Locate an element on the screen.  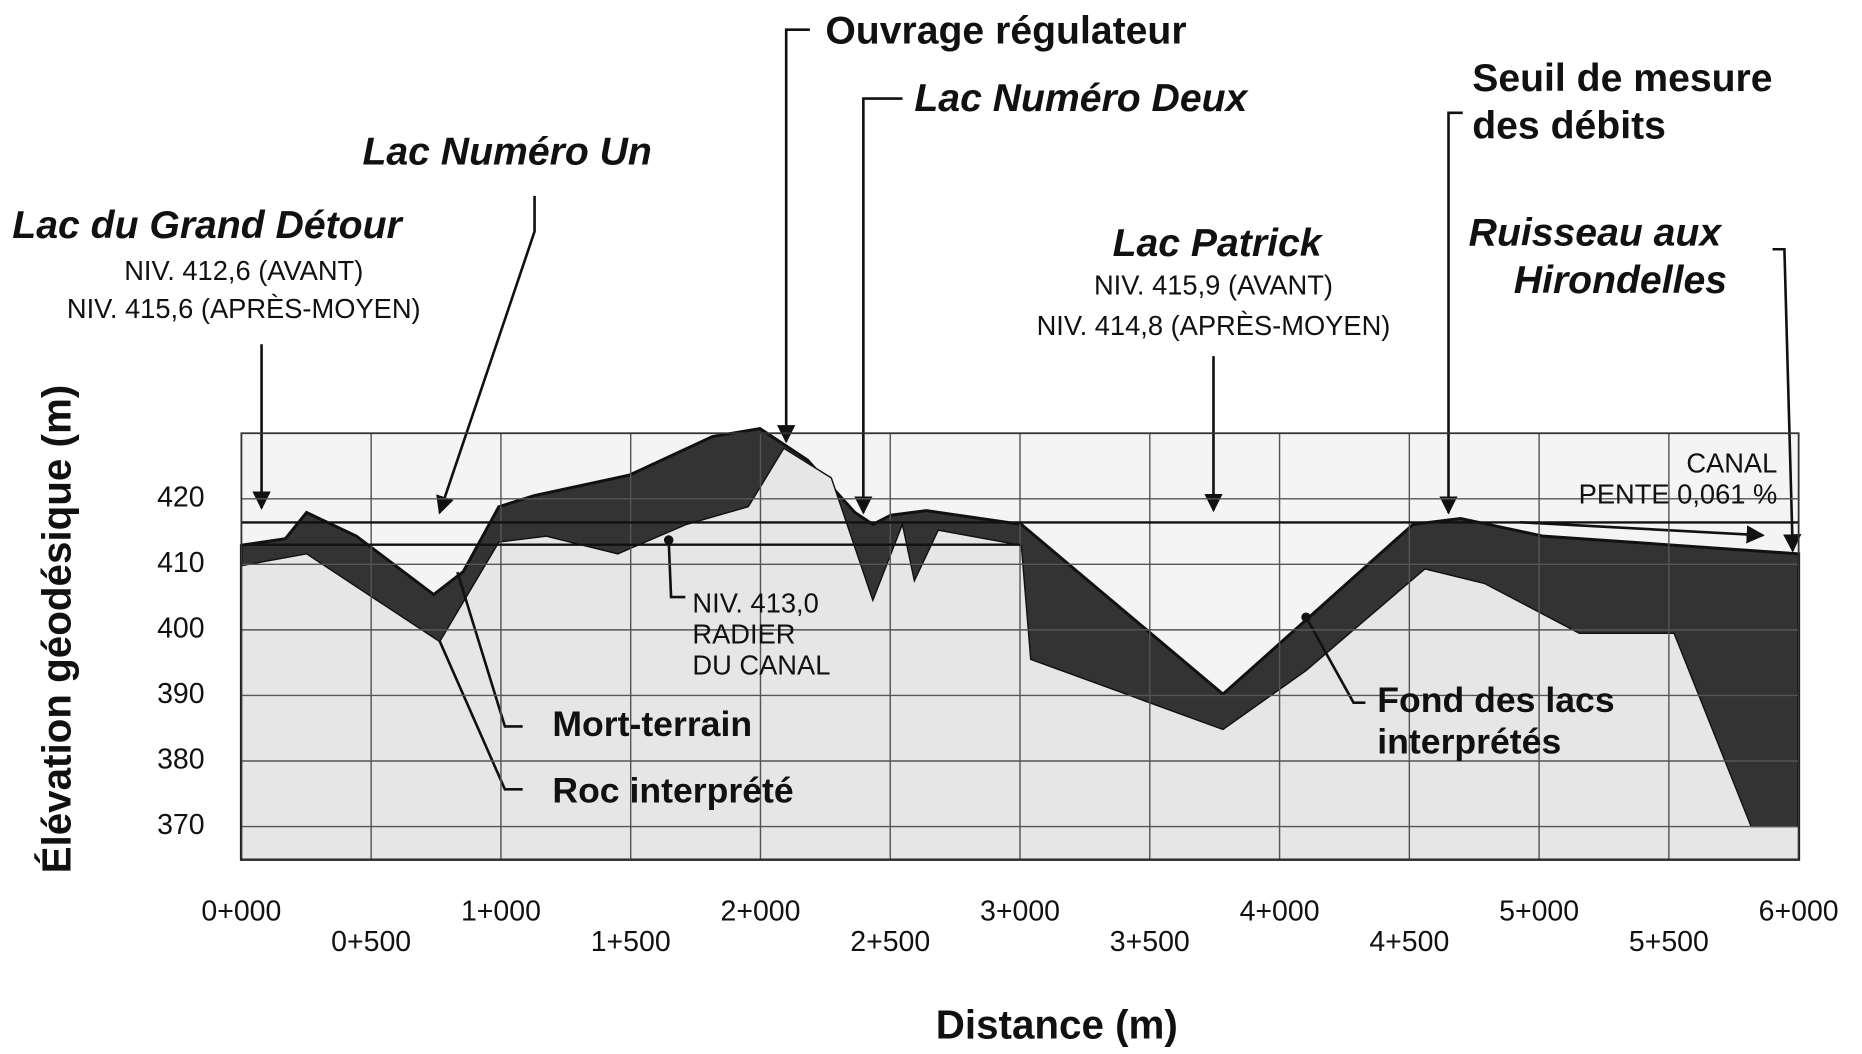
x-tick-label: 4+500 is located at coordinates (1409, 942).